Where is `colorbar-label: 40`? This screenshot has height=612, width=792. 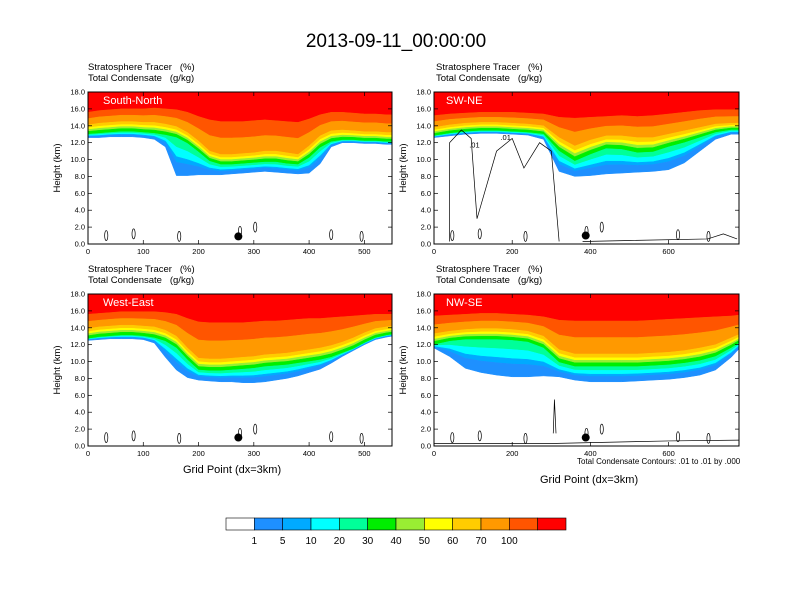
colorbar-label: 40 is located at coordinates (396, 541).